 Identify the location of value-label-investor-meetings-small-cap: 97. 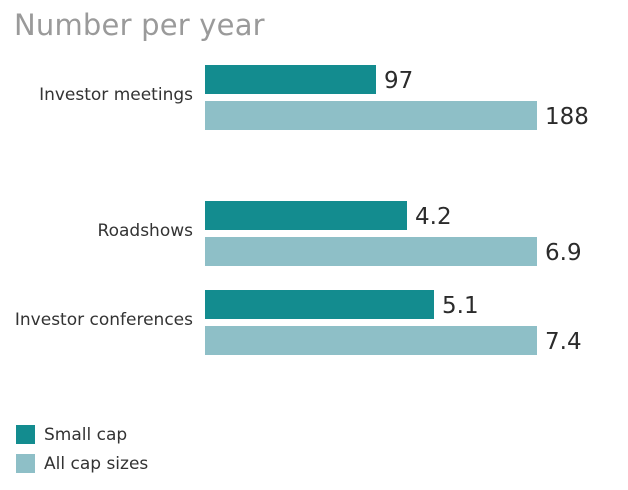
(398, 81).